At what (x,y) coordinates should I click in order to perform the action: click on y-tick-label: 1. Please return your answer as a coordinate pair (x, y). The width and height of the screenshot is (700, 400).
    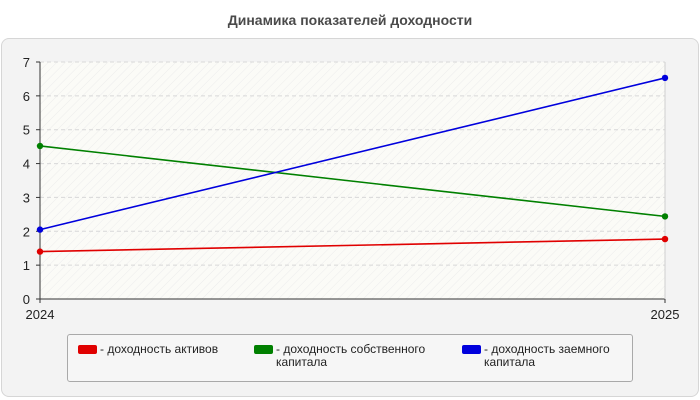
    Looking at the image, I should click on (26, 265).